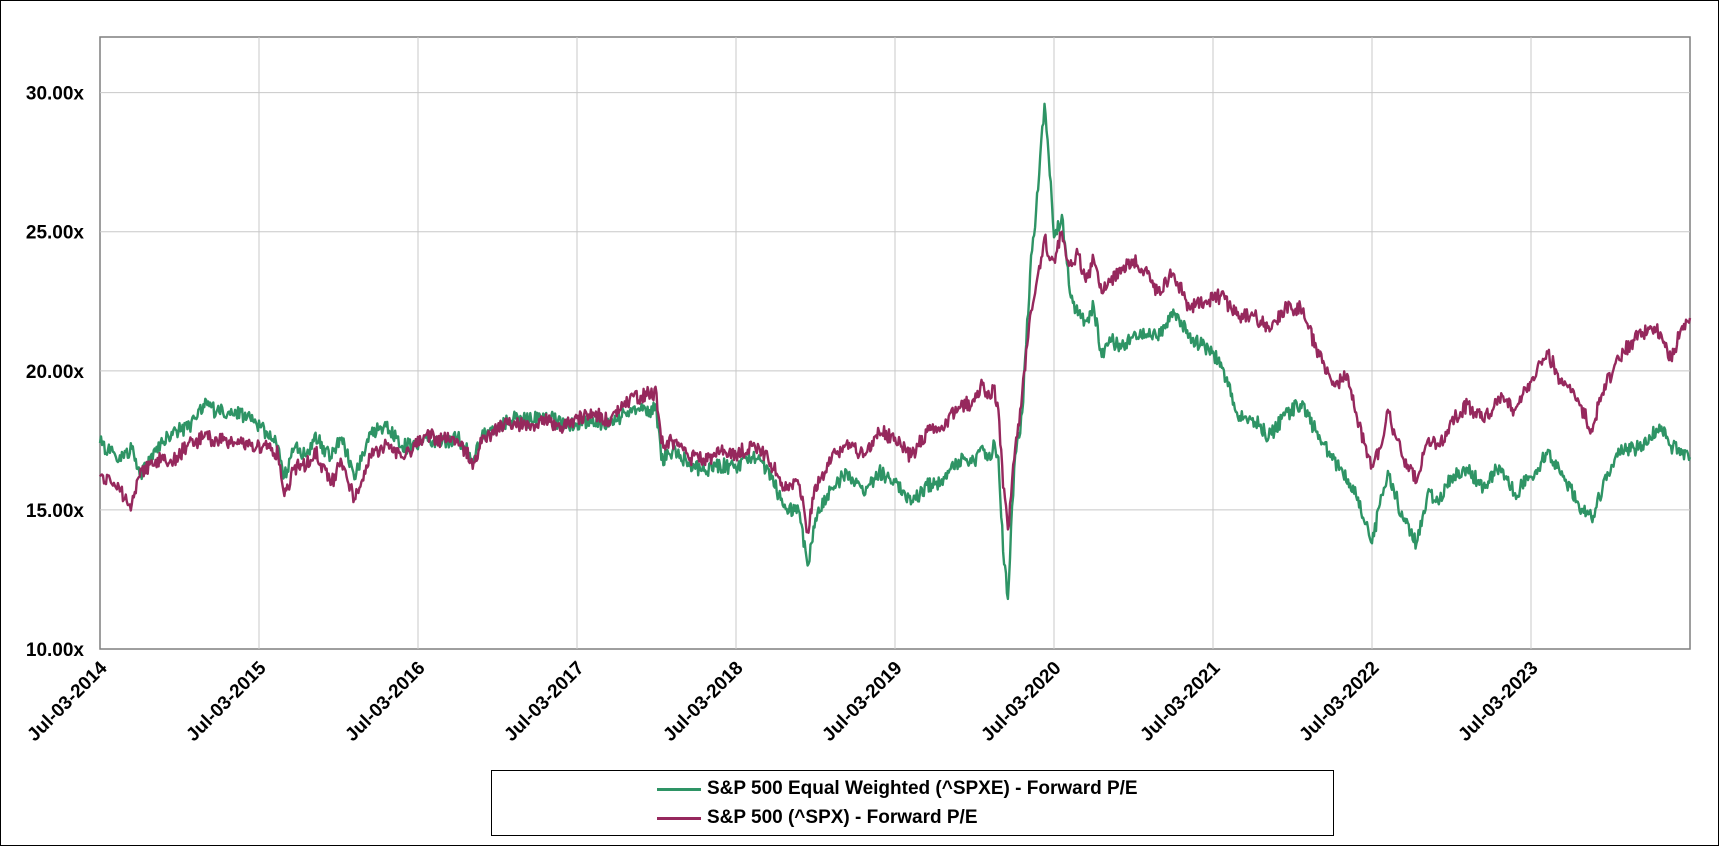 The width and height of the screenshot is (1719, 847). What do you see at coordinates (55, 94) in the screenshot?
I see `y-tick-label: 30.00x` at bounding box center [55, 94].